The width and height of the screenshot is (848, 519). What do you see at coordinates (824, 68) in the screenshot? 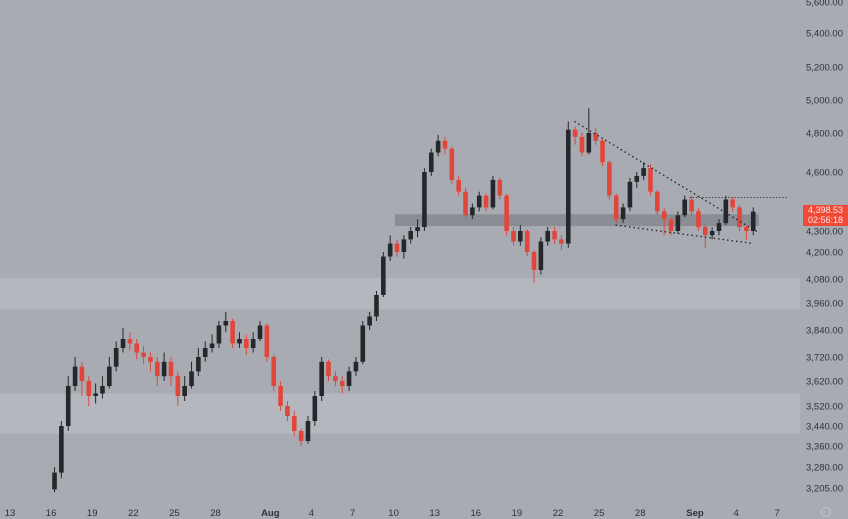
I see `price-tick-label: 5,200.00` at bounding box center [824, 68].